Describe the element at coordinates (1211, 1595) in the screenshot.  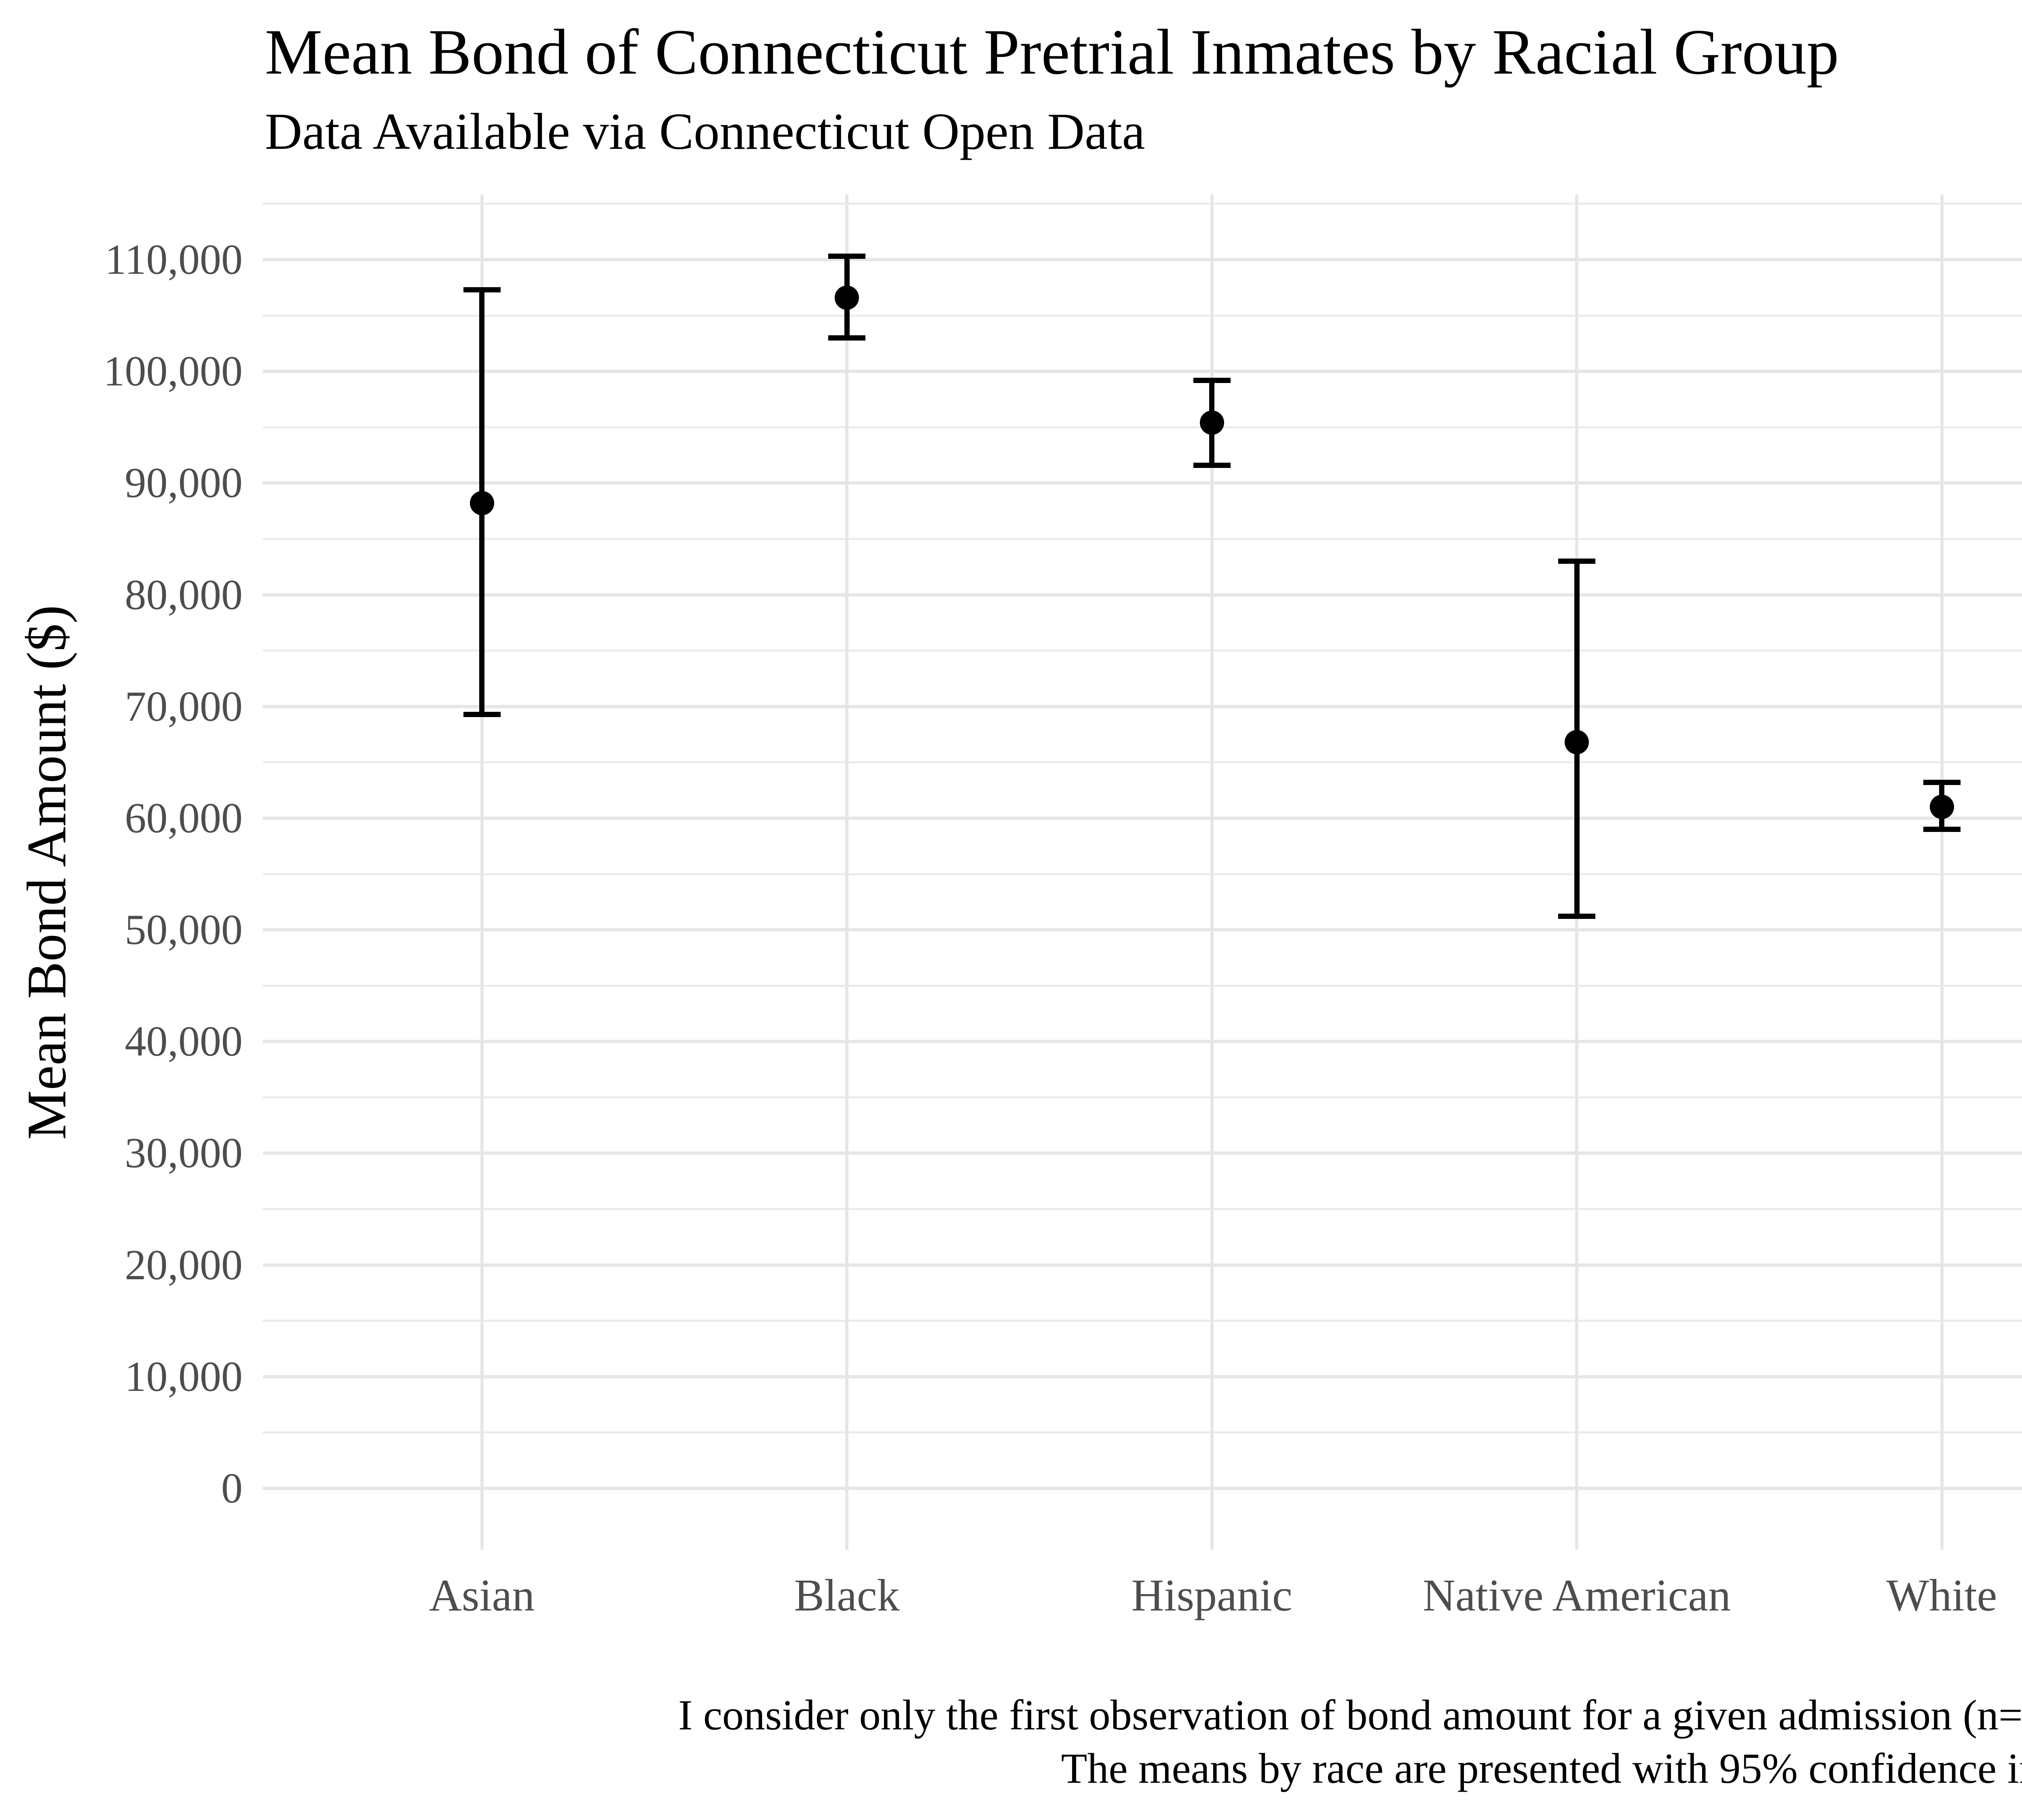
I see `x-tick-label: Hispanic` at that location.